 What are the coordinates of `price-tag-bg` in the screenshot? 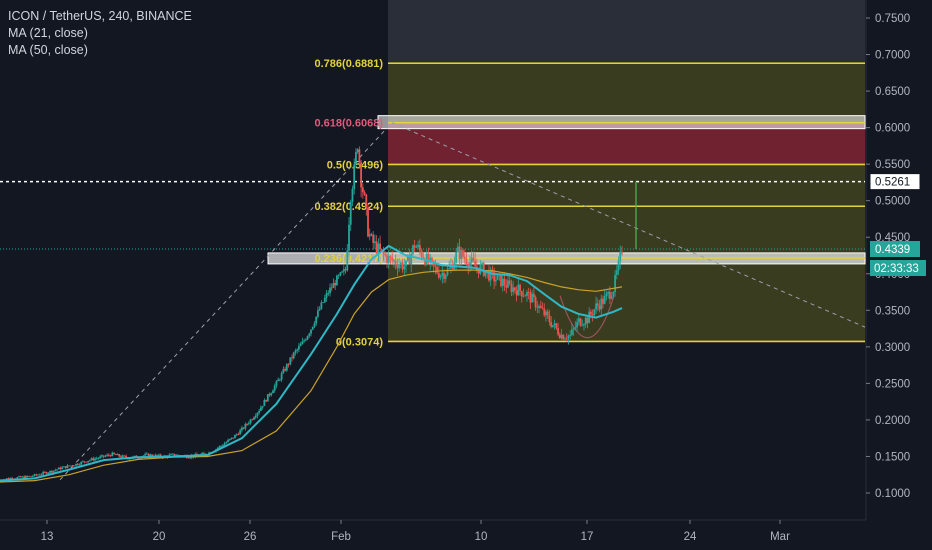 It's located at (895, 182).